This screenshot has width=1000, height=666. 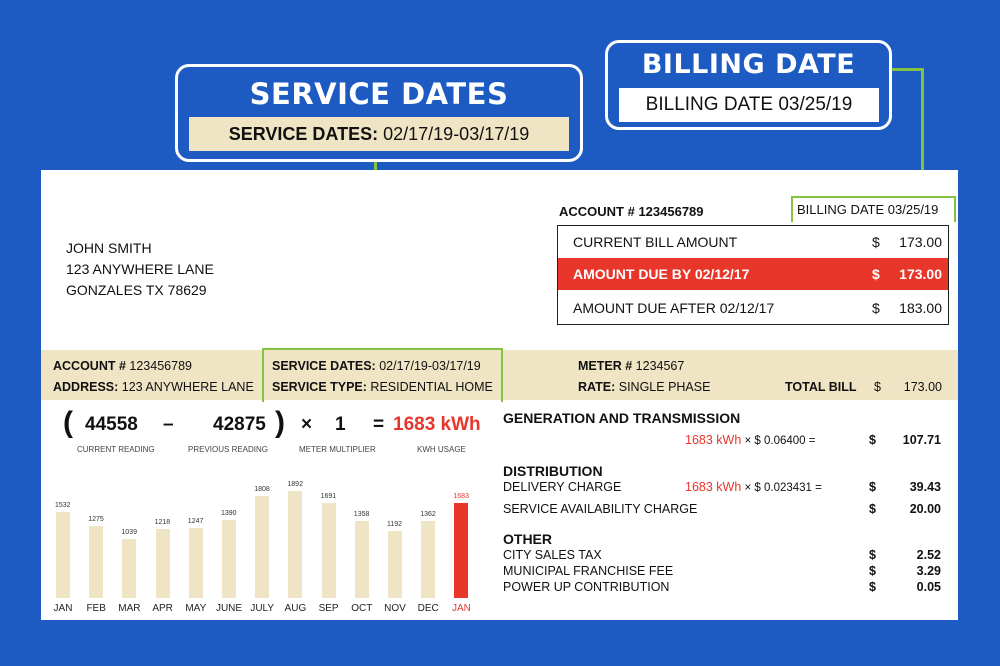 What do you see at coordinates (631, 366) in the screenshot?
I see `meter-info: METER # 1234567` at bounding box center [631, 366].